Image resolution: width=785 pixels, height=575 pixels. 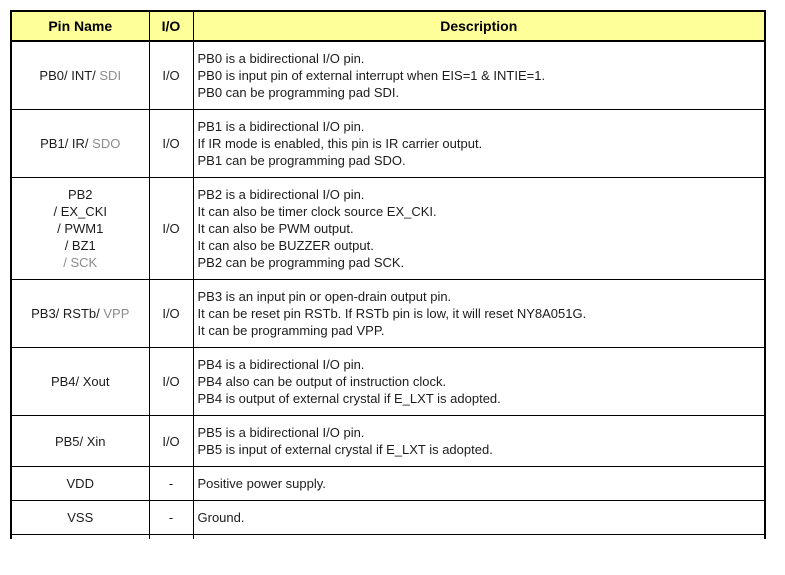 I want to click on pin-name-segment: PB0/ INT/, so click(x=69, y=75).